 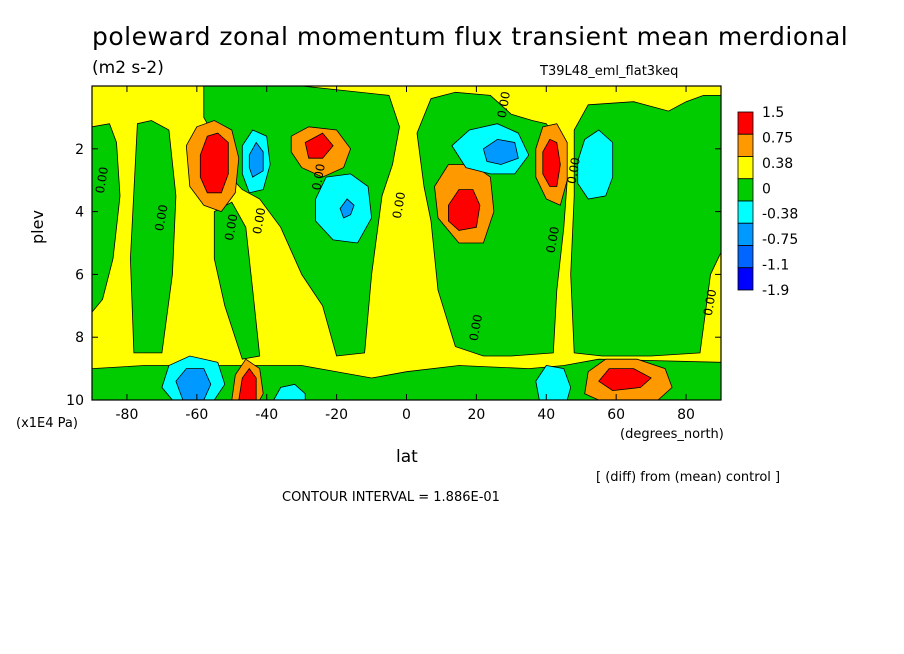 I want to click on y-tick-label: 8, so click(x=79, y=338).